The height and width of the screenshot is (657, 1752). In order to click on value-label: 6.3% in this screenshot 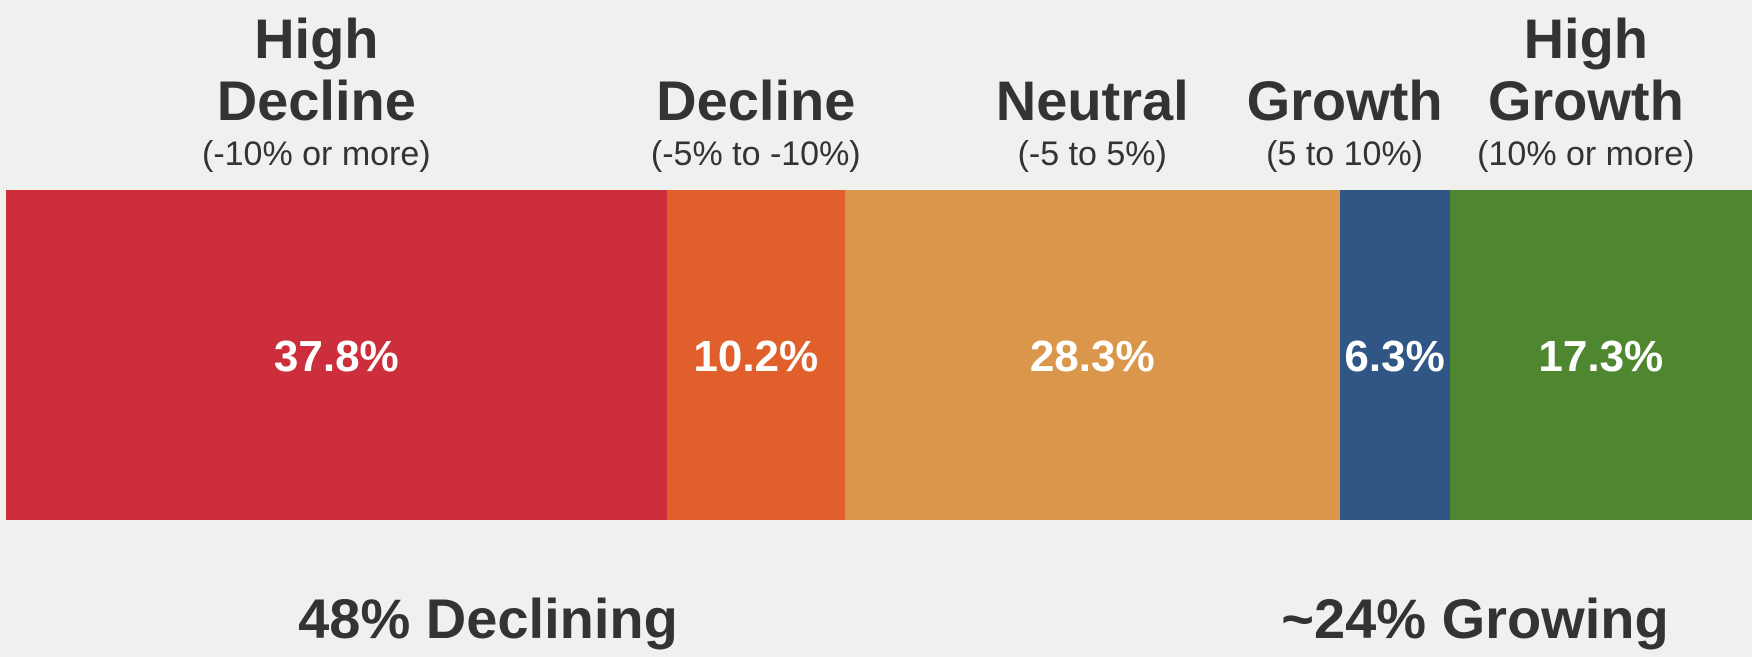, I will do `click(1394, 356)`.